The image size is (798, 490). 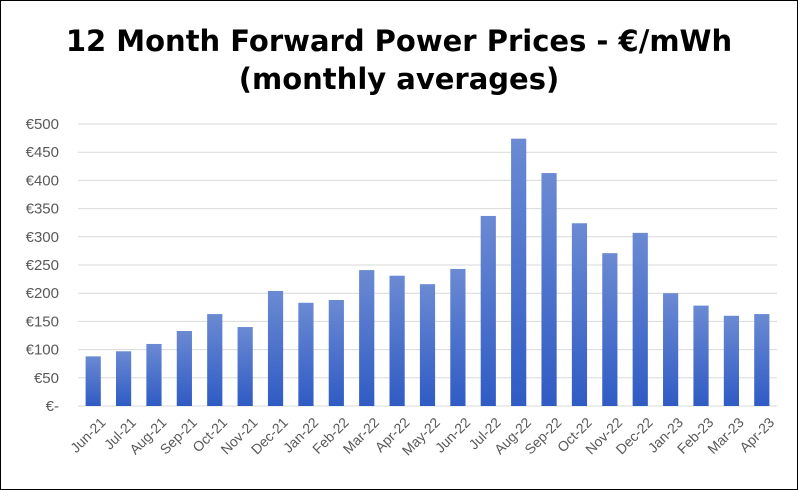 What do you see at coordinates (42, 152) in the screenshot?
I see `y-tick-label: €450` at bounding box center [42, 152].